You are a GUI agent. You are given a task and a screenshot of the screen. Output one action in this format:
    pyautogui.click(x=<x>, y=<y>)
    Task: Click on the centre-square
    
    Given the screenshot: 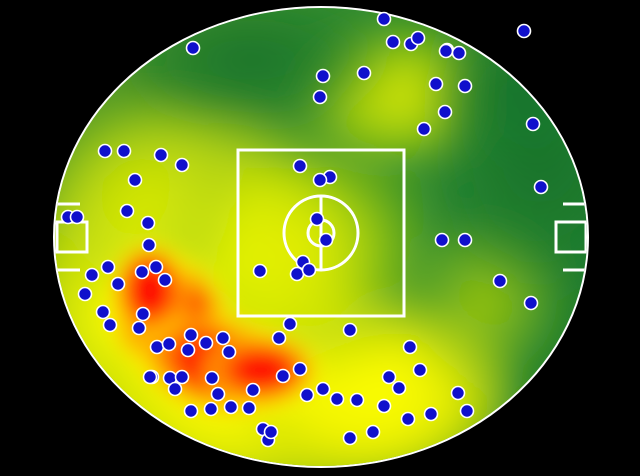 What is the action you would take?
    pyautogui.click(x=321, y=233)
    